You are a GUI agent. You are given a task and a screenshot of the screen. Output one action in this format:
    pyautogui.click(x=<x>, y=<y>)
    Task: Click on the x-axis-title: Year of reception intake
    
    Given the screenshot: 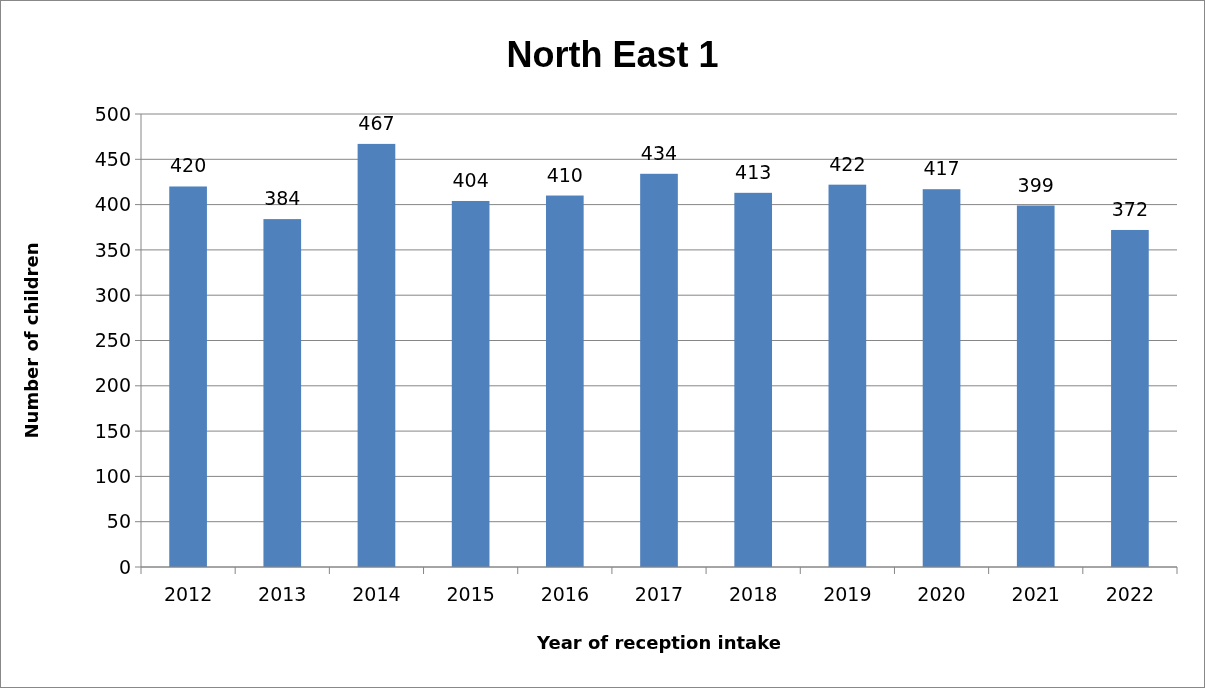 What is the action you would take?
    pyautogui.click(x=658, y=642)
    